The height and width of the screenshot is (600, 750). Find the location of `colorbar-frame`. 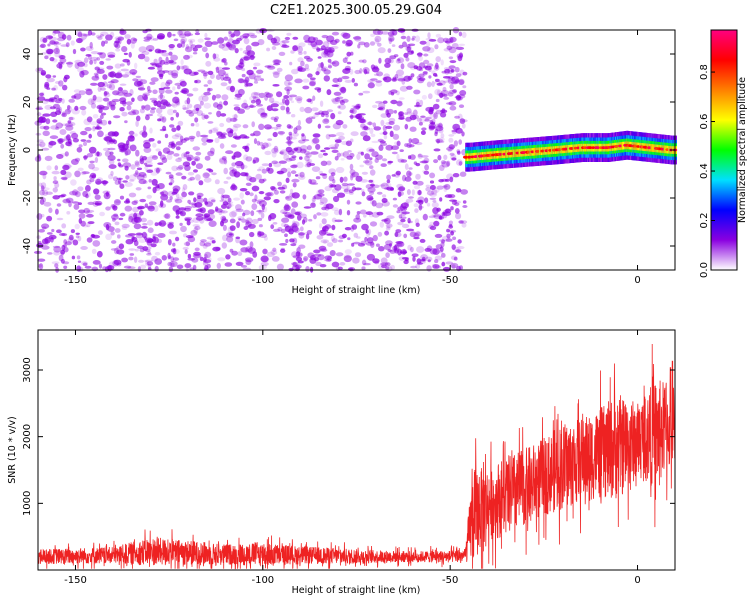

colorbar-frame is located at coordinates (724, 150).